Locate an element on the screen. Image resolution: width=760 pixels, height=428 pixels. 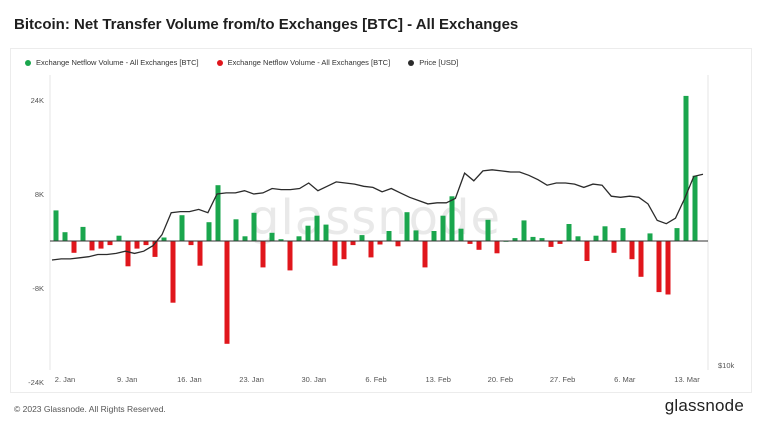
x-tick-label: 13. Mar is located at coordinates (687, 379).